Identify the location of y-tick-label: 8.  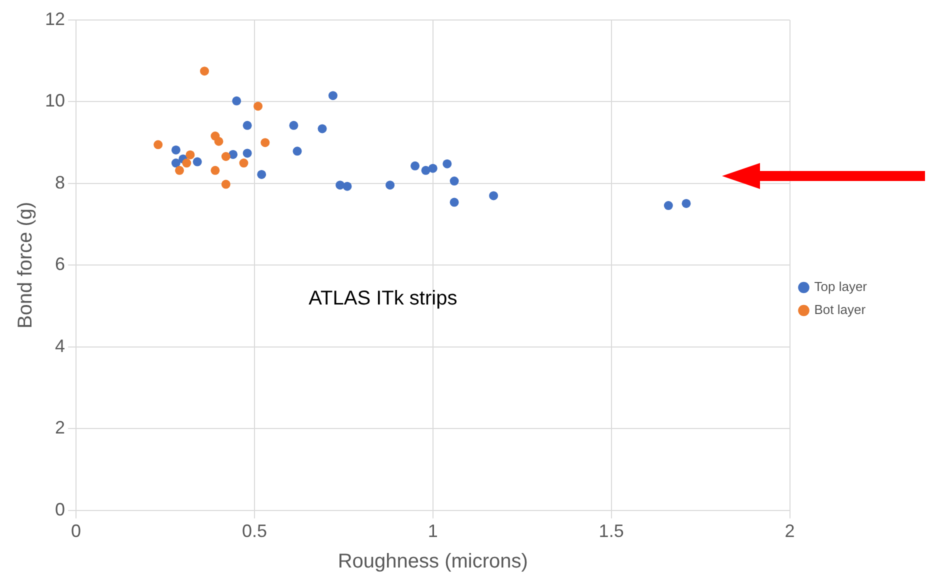
(60, 182).